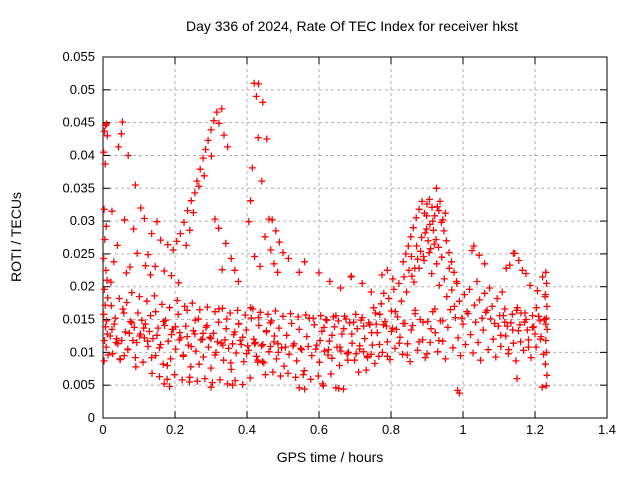  Describe the element at coordinates (462, 429) in the screenshot. I see `x-tick-label: 1` at that location.